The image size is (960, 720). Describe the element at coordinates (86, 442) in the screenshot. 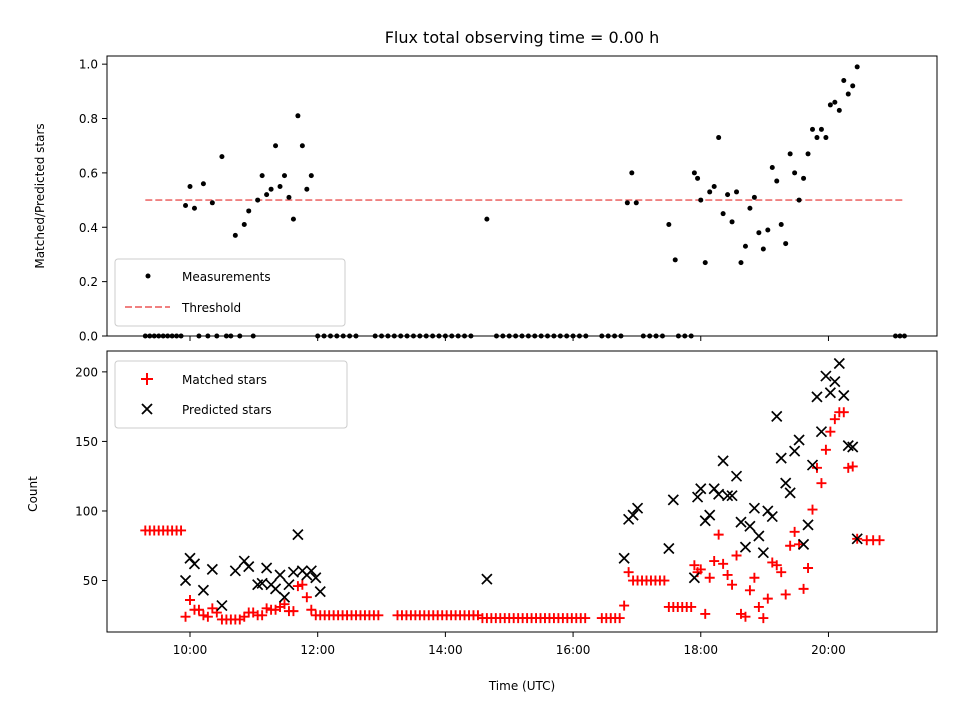

I see `bottom-y-tick-label: 150` at that location.